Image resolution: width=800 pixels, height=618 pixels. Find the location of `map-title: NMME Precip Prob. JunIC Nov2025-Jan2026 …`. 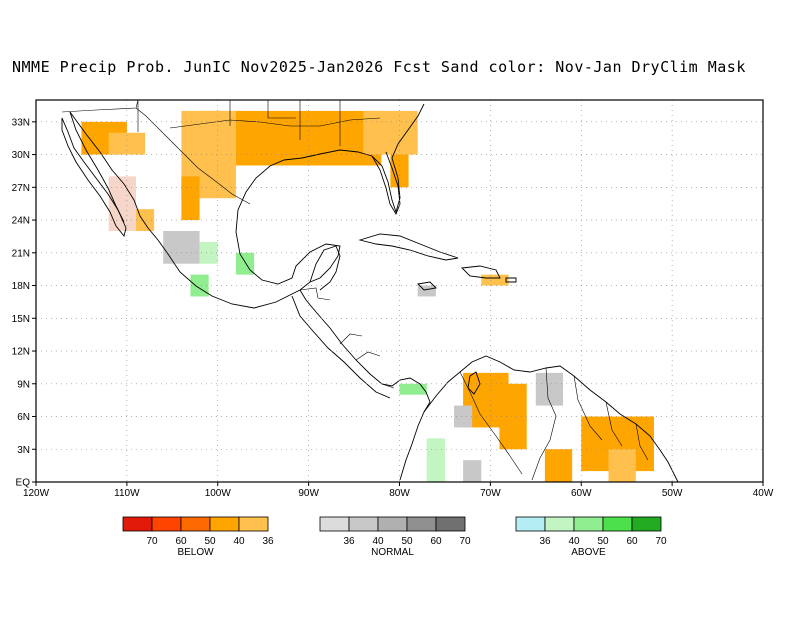

map-title: NMME Precip Prob. JunIC Nov2025-Jan2026 … is located at coordinates (379, 67).